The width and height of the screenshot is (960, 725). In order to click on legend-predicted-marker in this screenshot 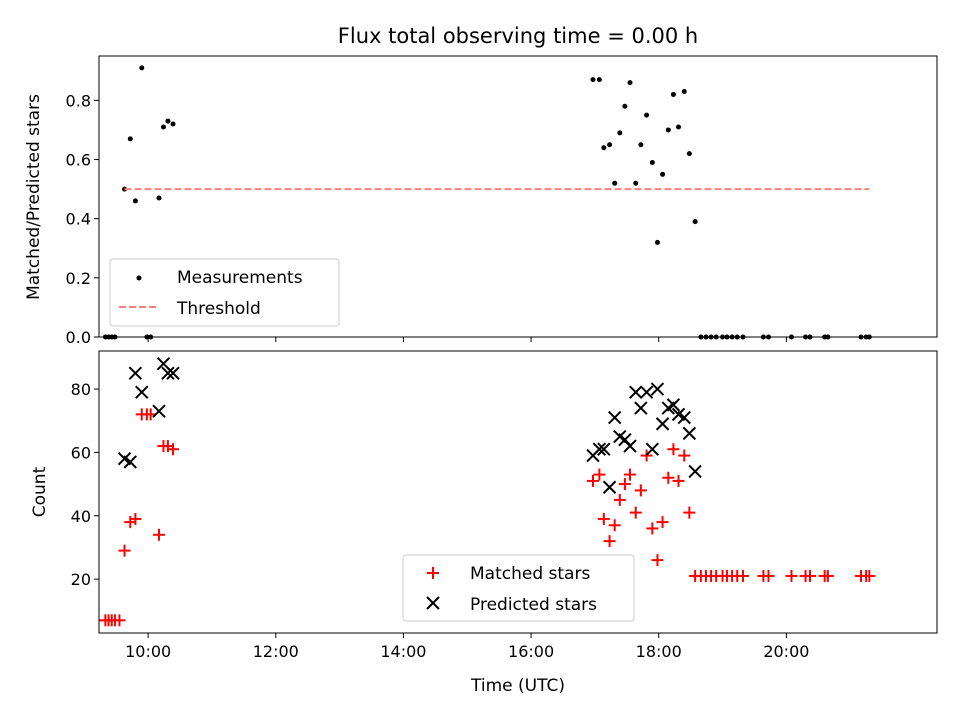, I will do `click(433, 603)`.